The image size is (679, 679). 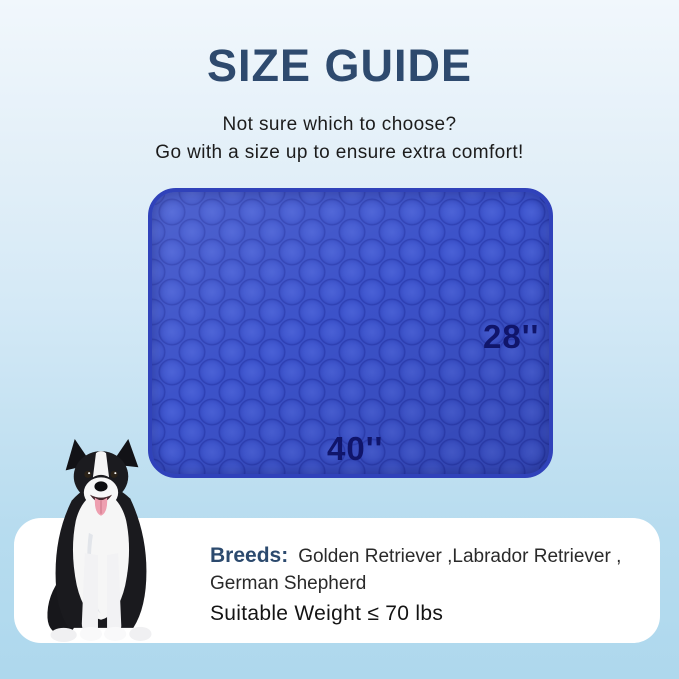 I want to click on dog-eye-right, so click(x=114, y=474).